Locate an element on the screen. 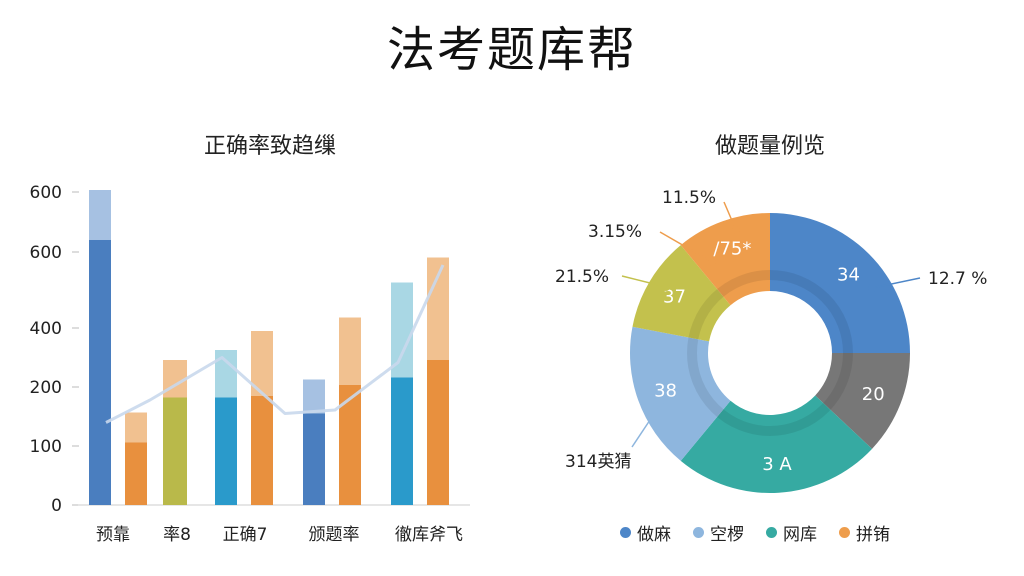 The image size is (1024, 576). slice-value-label: 20 is located at coordinates (873, 394).